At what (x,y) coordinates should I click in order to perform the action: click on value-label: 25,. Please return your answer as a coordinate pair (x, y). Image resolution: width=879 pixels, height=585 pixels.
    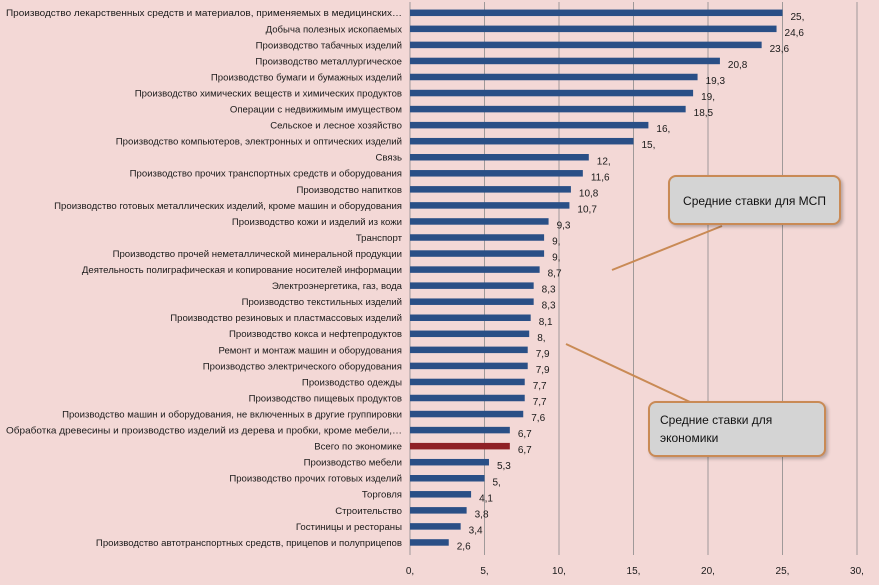
    Looking at the image, I should click on (798, 17).